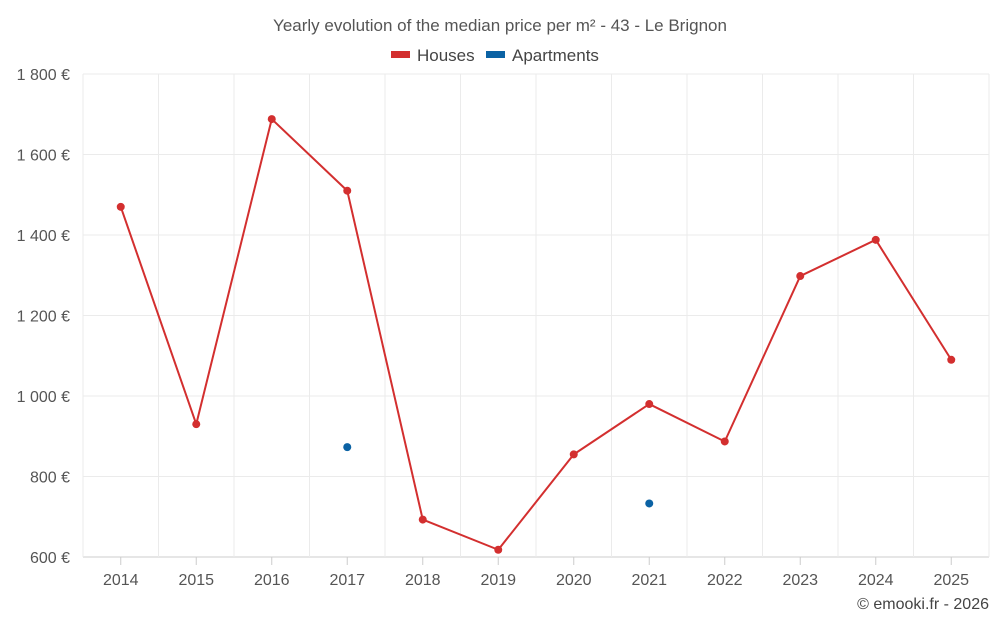 Image resolution: width=1000 pixels, height=625 pixels. I want to click on x-tick-label: 2021, so click(649, 580).